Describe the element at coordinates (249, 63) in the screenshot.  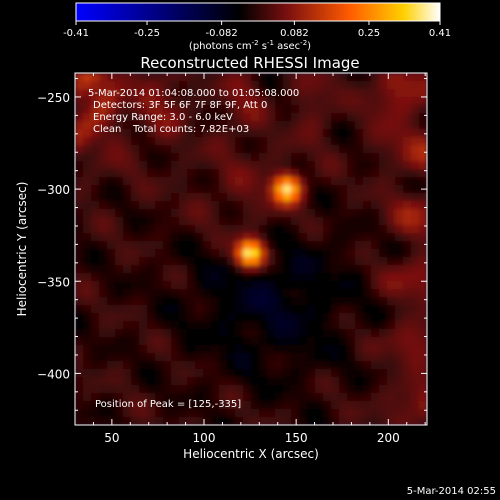
I see `chart-title: Reconstructed RHESSI Image` at that location.